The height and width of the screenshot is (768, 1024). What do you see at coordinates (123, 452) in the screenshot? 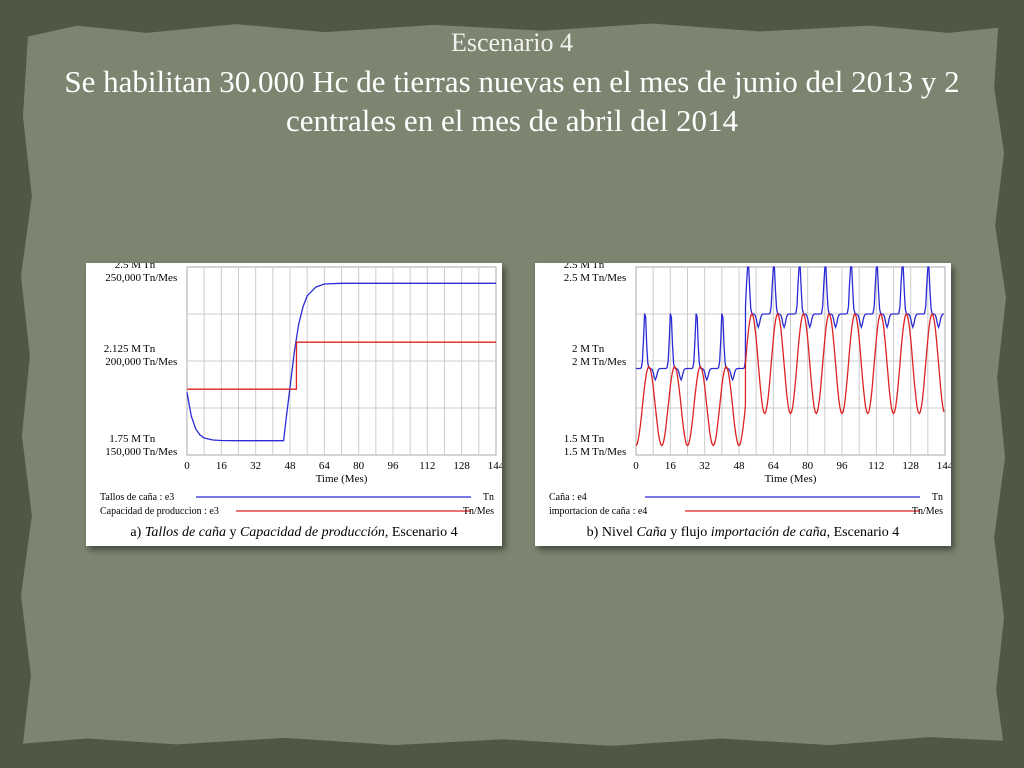
I see `y-tick-label: 150,000` at bounding box center [123, 452].